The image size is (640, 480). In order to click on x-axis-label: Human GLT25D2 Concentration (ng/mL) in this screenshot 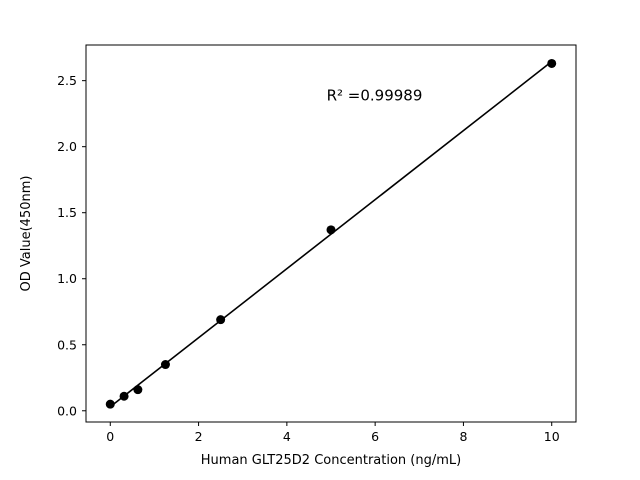, I will do `click(331, 460)`.